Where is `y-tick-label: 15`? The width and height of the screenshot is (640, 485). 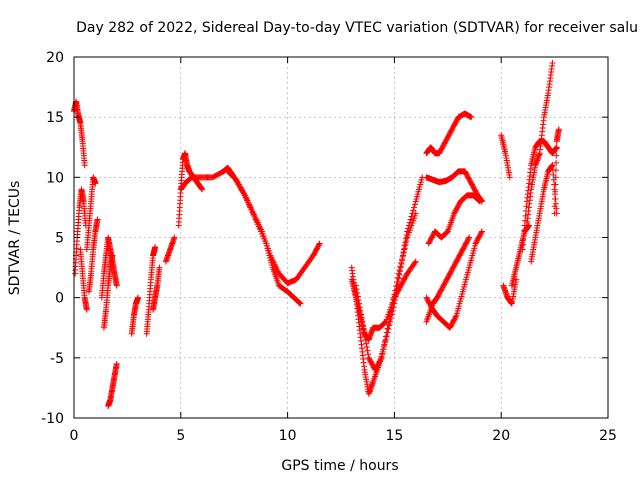
y-tick-label: 15 is located at coordinates (55, 118).